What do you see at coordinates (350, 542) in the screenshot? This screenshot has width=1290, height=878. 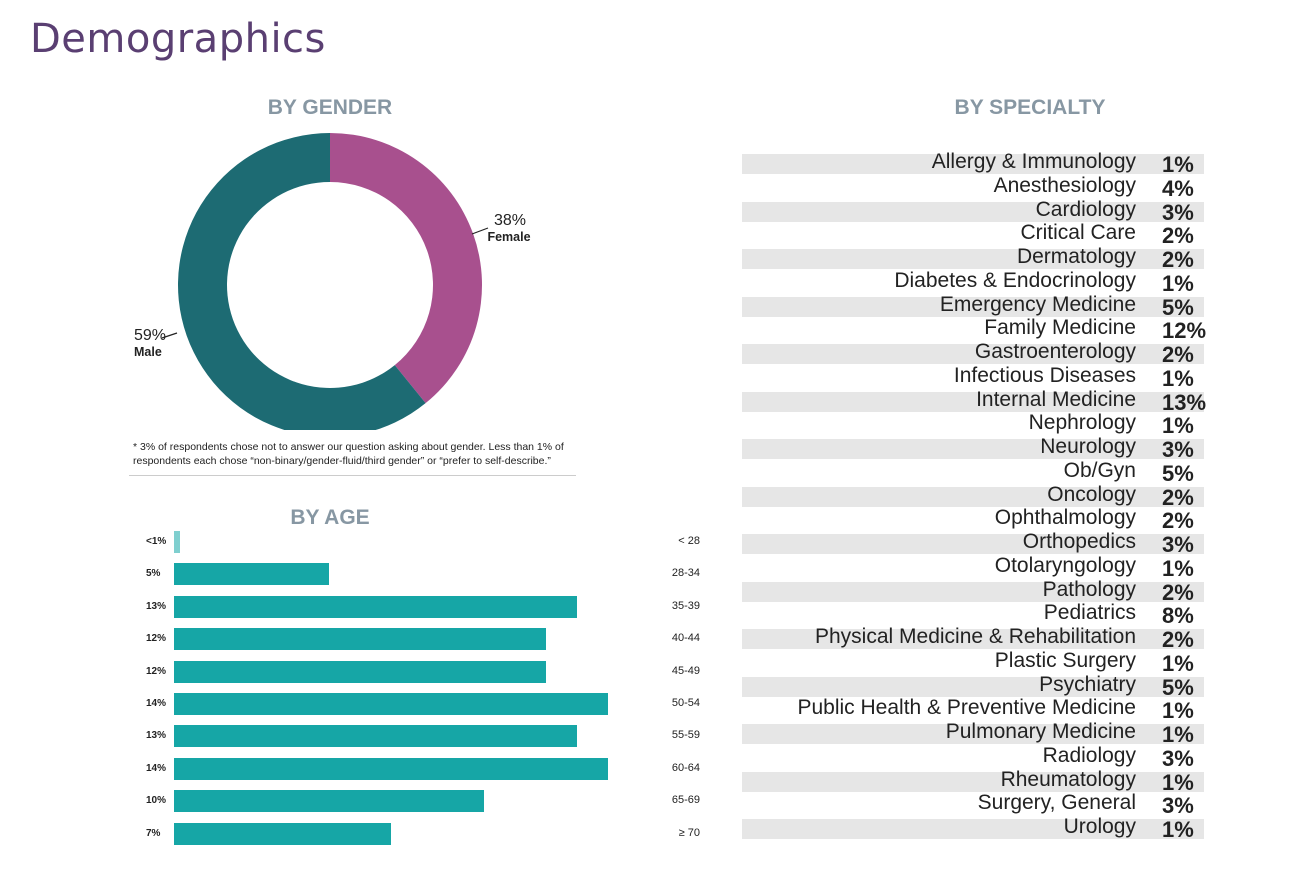 I see `age-bar-row: < 28 <1%` at bounding box center [350, 542].